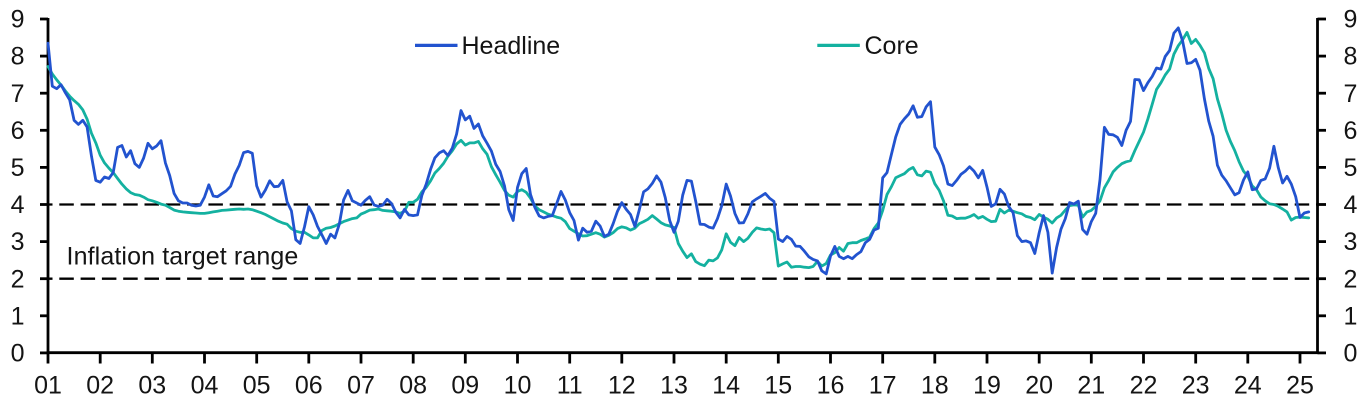 The width and height of the screenshot is (1372, 401). Describe the element at coordinates (883, 386) in the screenshot. I see `svg-text: 17` at that location.